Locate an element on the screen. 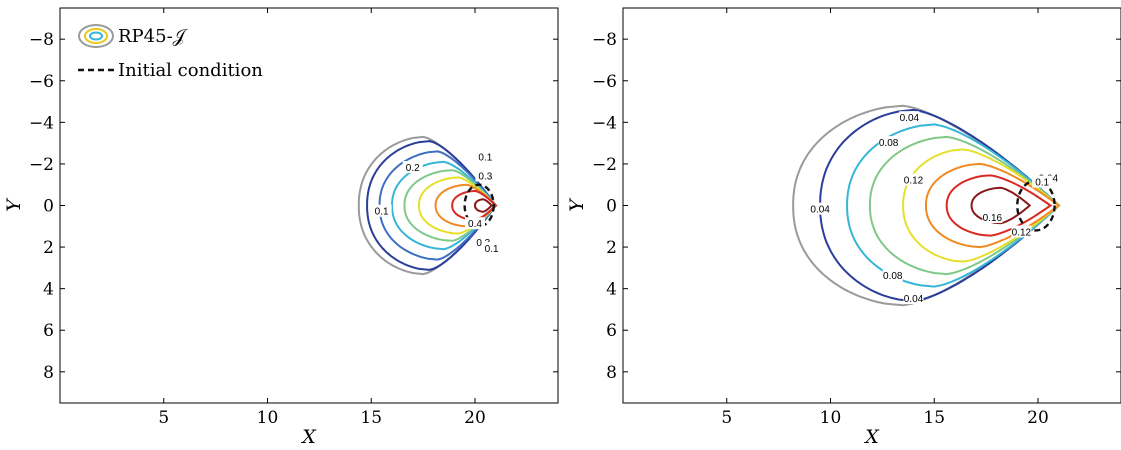 The width and height of the screenshot is (1121, 450). legend-entry-initial-condition: Initial condition is located at coordinates (190, 70).